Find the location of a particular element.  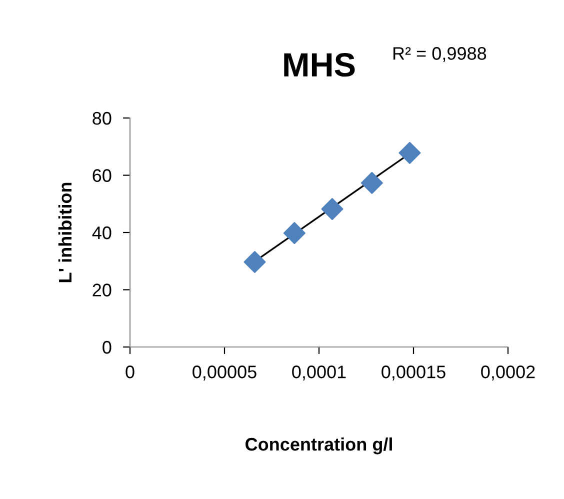

y-tick-label: 0 is located at coordinates (107, 347).